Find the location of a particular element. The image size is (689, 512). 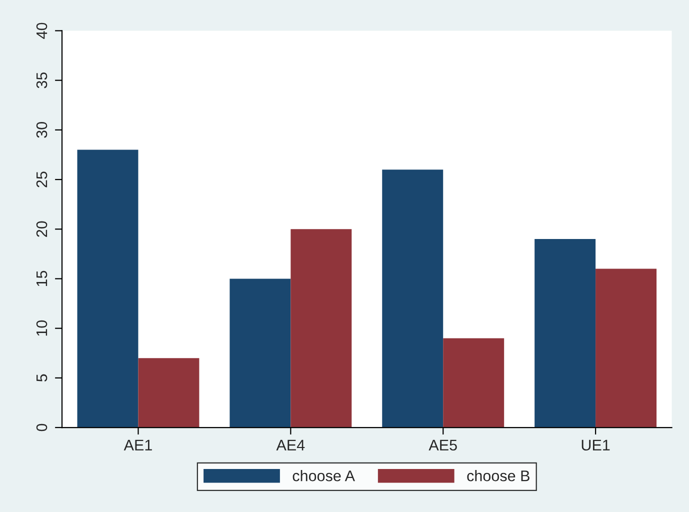

legend-label: choose A is located at coordinates (323, 476).